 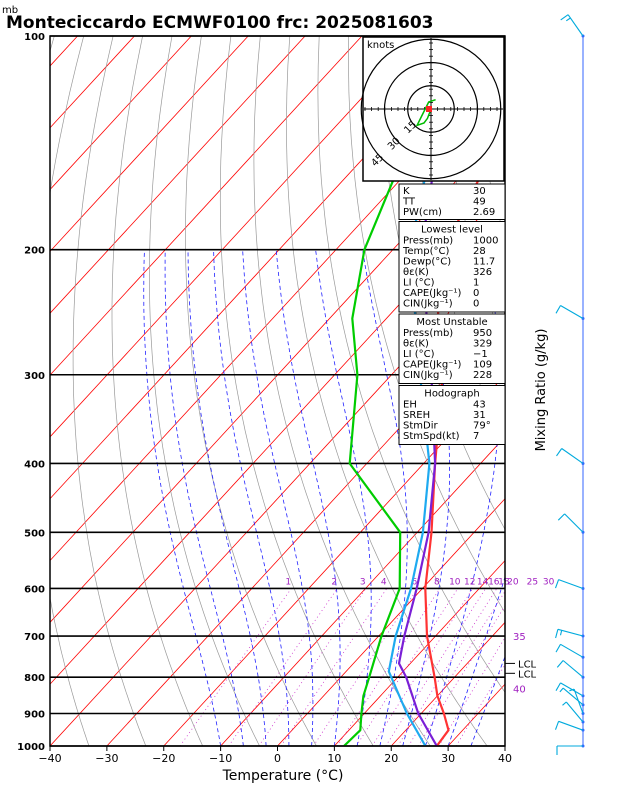 What do you see at coordinates (541, 390) in the screenshot?
I see `mixing-ratio-axis-label: Mixing Ratio (g/kg)` at bounding box center [541, 390].